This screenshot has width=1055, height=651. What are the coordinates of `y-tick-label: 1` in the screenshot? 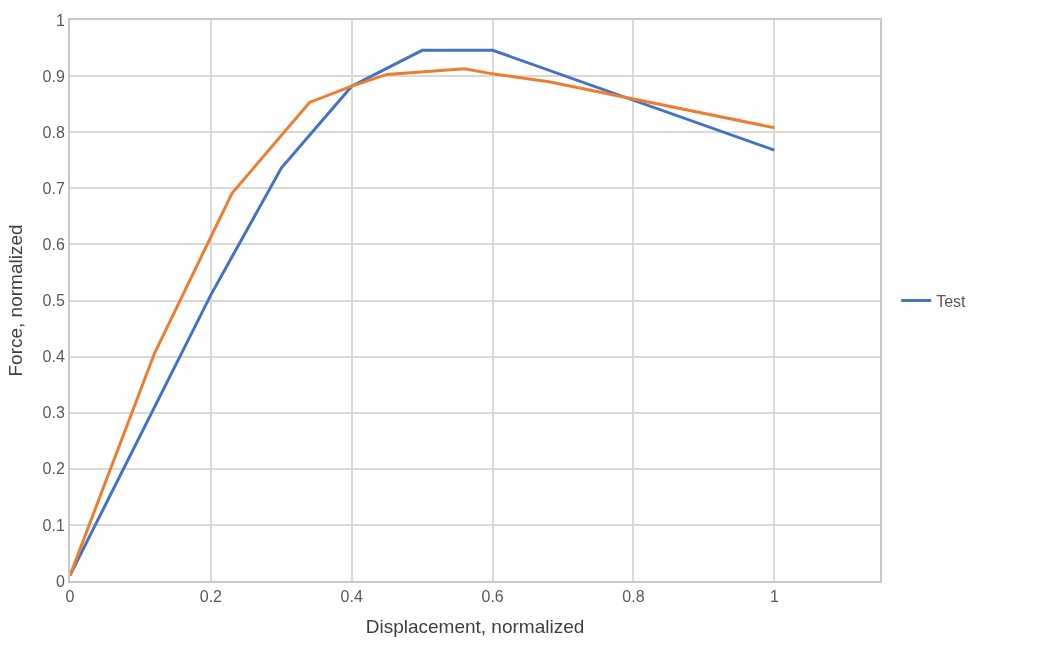 It's located at (60, 20).